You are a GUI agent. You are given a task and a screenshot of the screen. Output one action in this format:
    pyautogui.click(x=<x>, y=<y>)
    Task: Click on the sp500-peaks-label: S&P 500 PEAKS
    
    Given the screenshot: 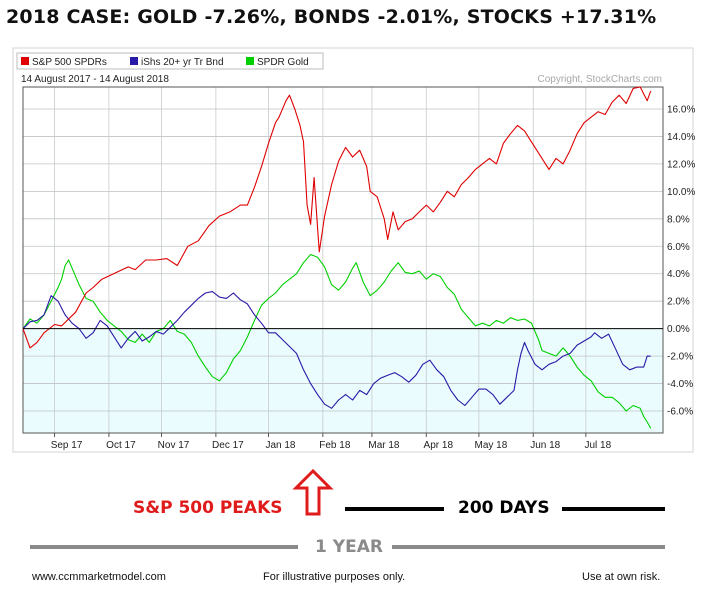 What is the action you would take?
    pyautogui.click(x=208, y=508)
    